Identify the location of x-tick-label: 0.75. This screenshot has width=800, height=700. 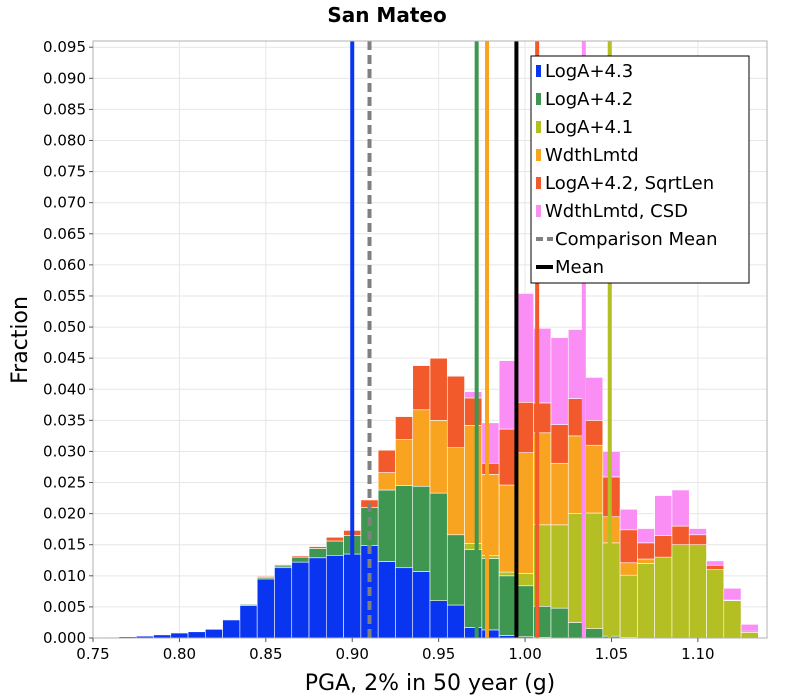
(92, 654).